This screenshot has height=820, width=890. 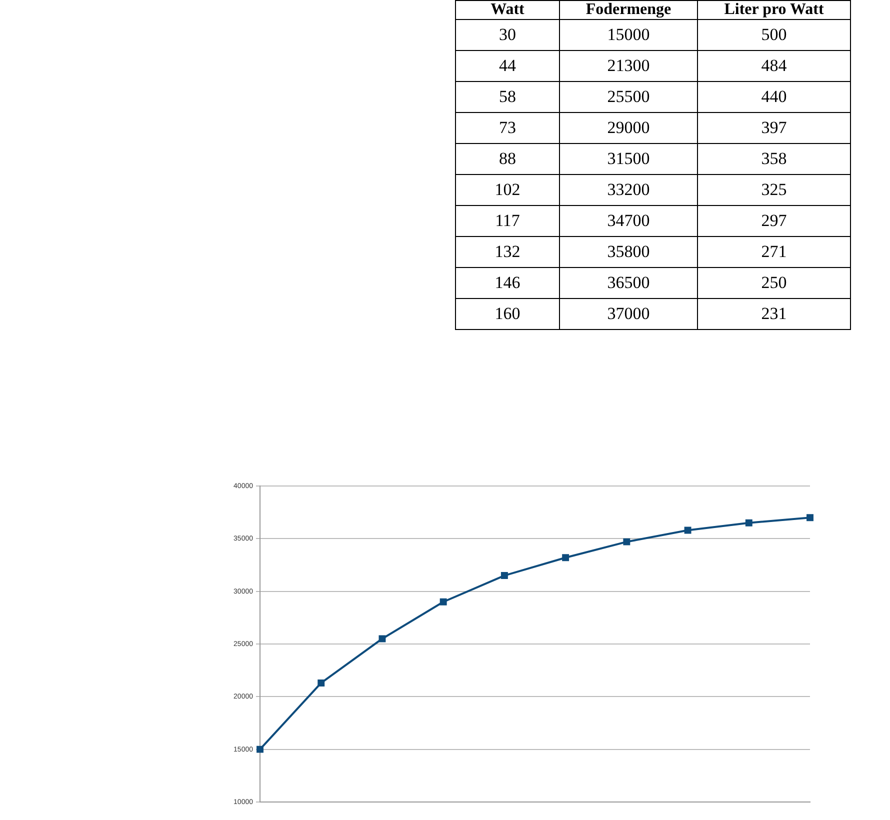 What do you see at coordinates (629, 159) in the screenshot?
I see `text: 31500` at bounding box center [629, 159].